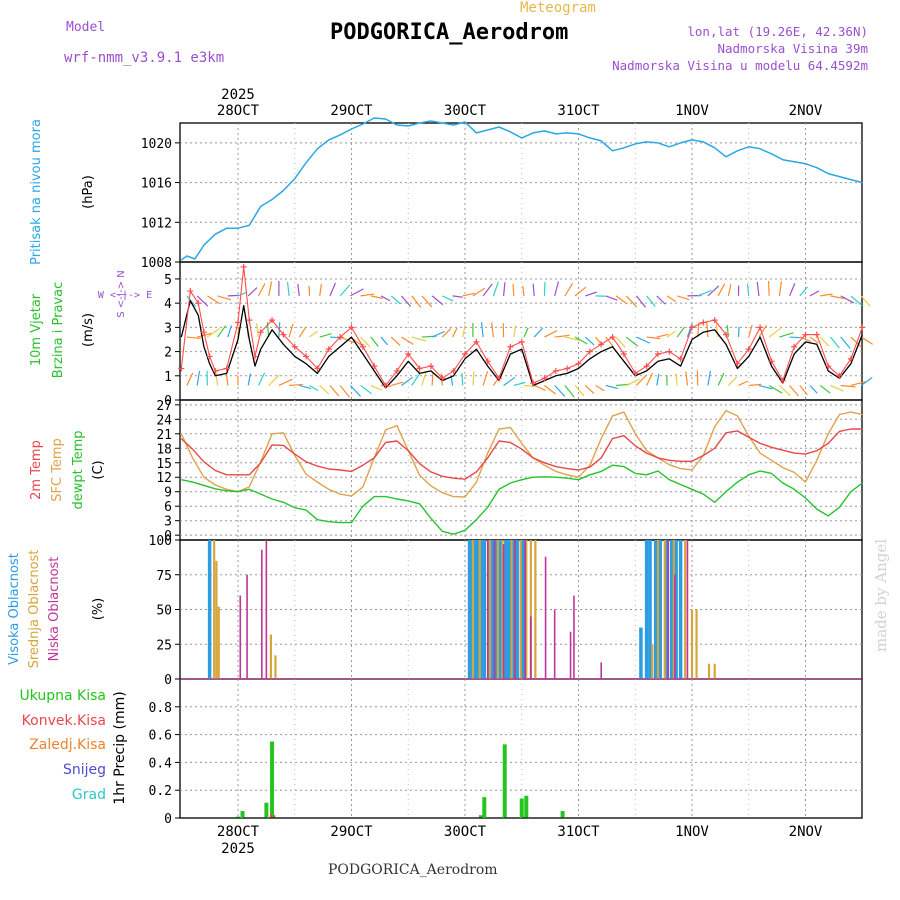 The height and width of the screenshot is (900, 900). Describe the element at coordinates (578, 832) in the screenshot. I see `day-label-bottom: 31OCT` at that location.